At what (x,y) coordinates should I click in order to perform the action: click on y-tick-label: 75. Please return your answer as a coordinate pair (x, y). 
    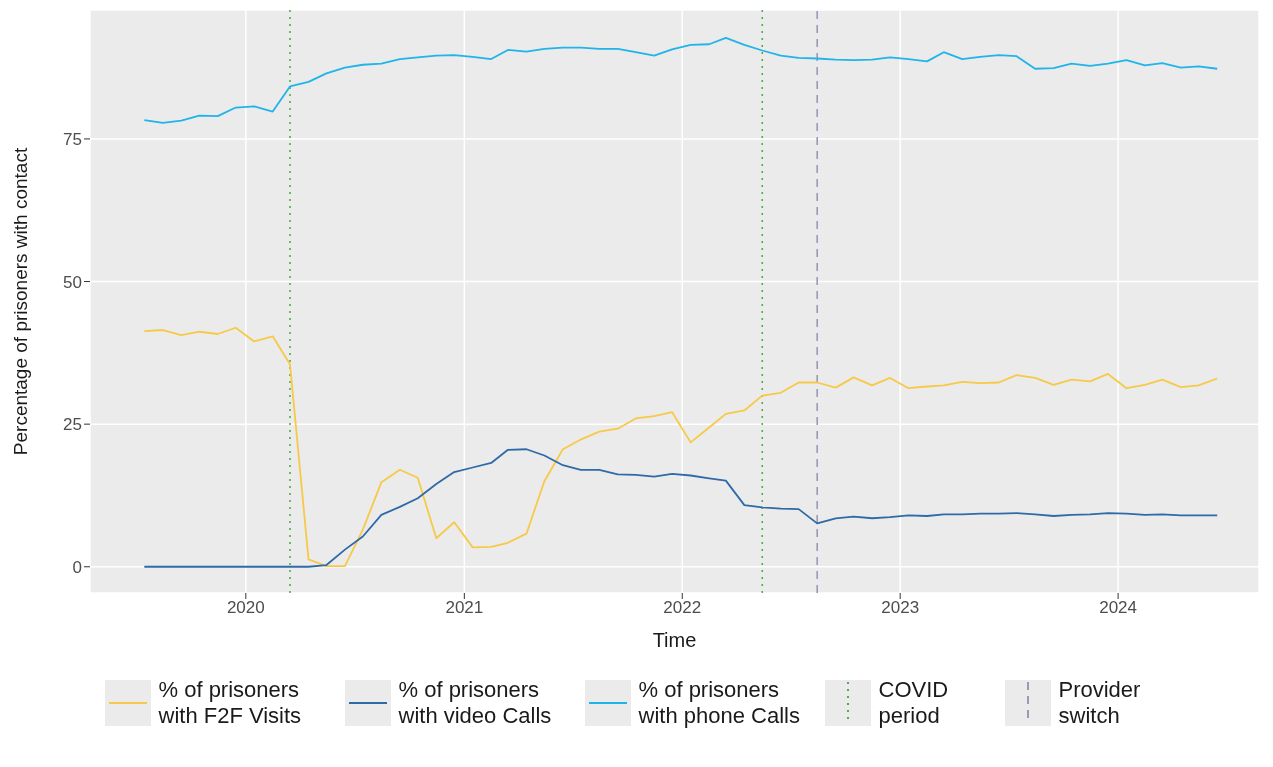
    Looking at the image, I should click on (72, 139).